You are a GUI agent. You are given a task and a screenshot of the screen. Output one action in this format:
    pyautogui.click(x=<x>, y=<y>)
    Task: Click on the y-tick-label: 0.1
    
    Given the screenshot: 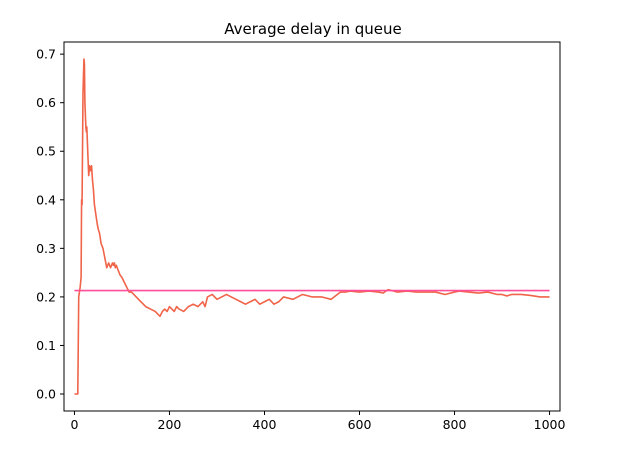 What is the action you would take?
    pyautogui.click(x=46, y=345)
    